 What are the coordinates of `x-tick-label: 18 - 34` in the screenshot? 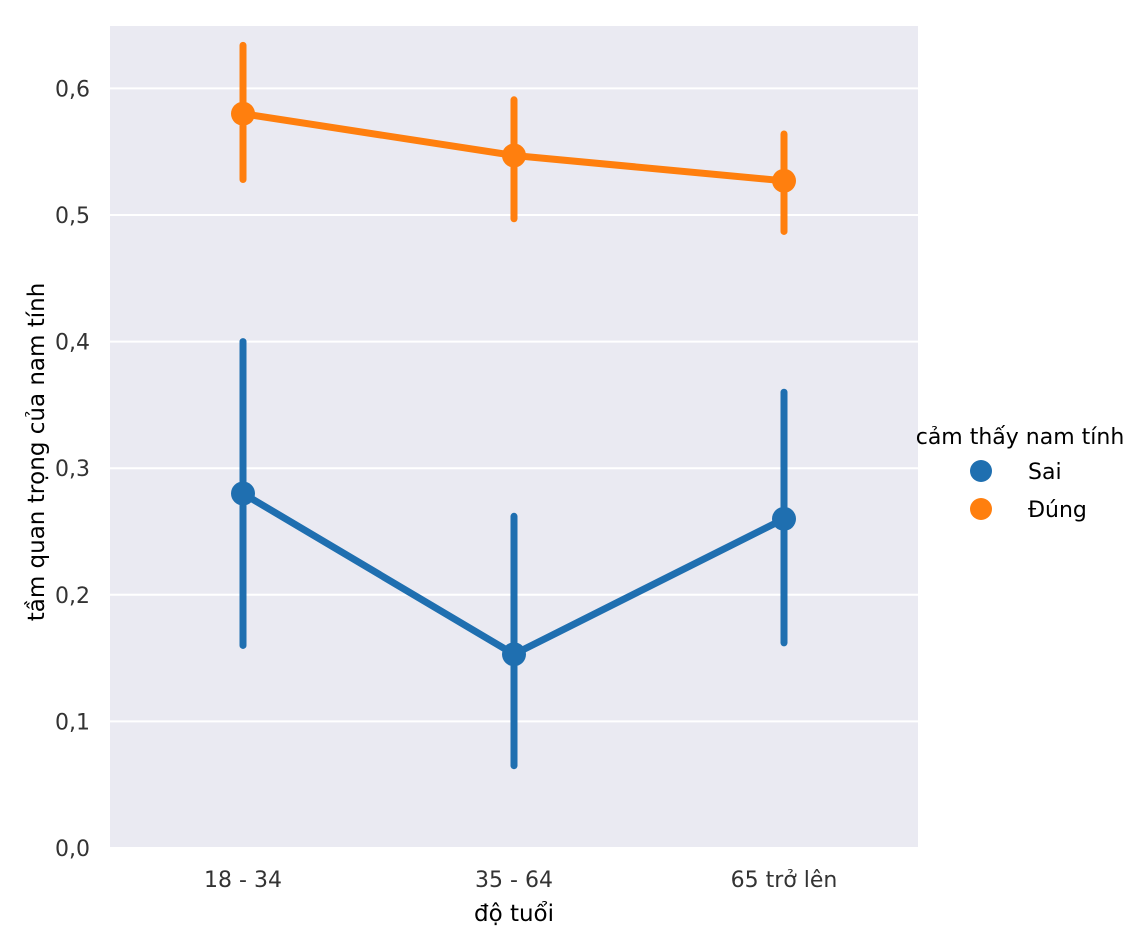 It's located at (243, 880).